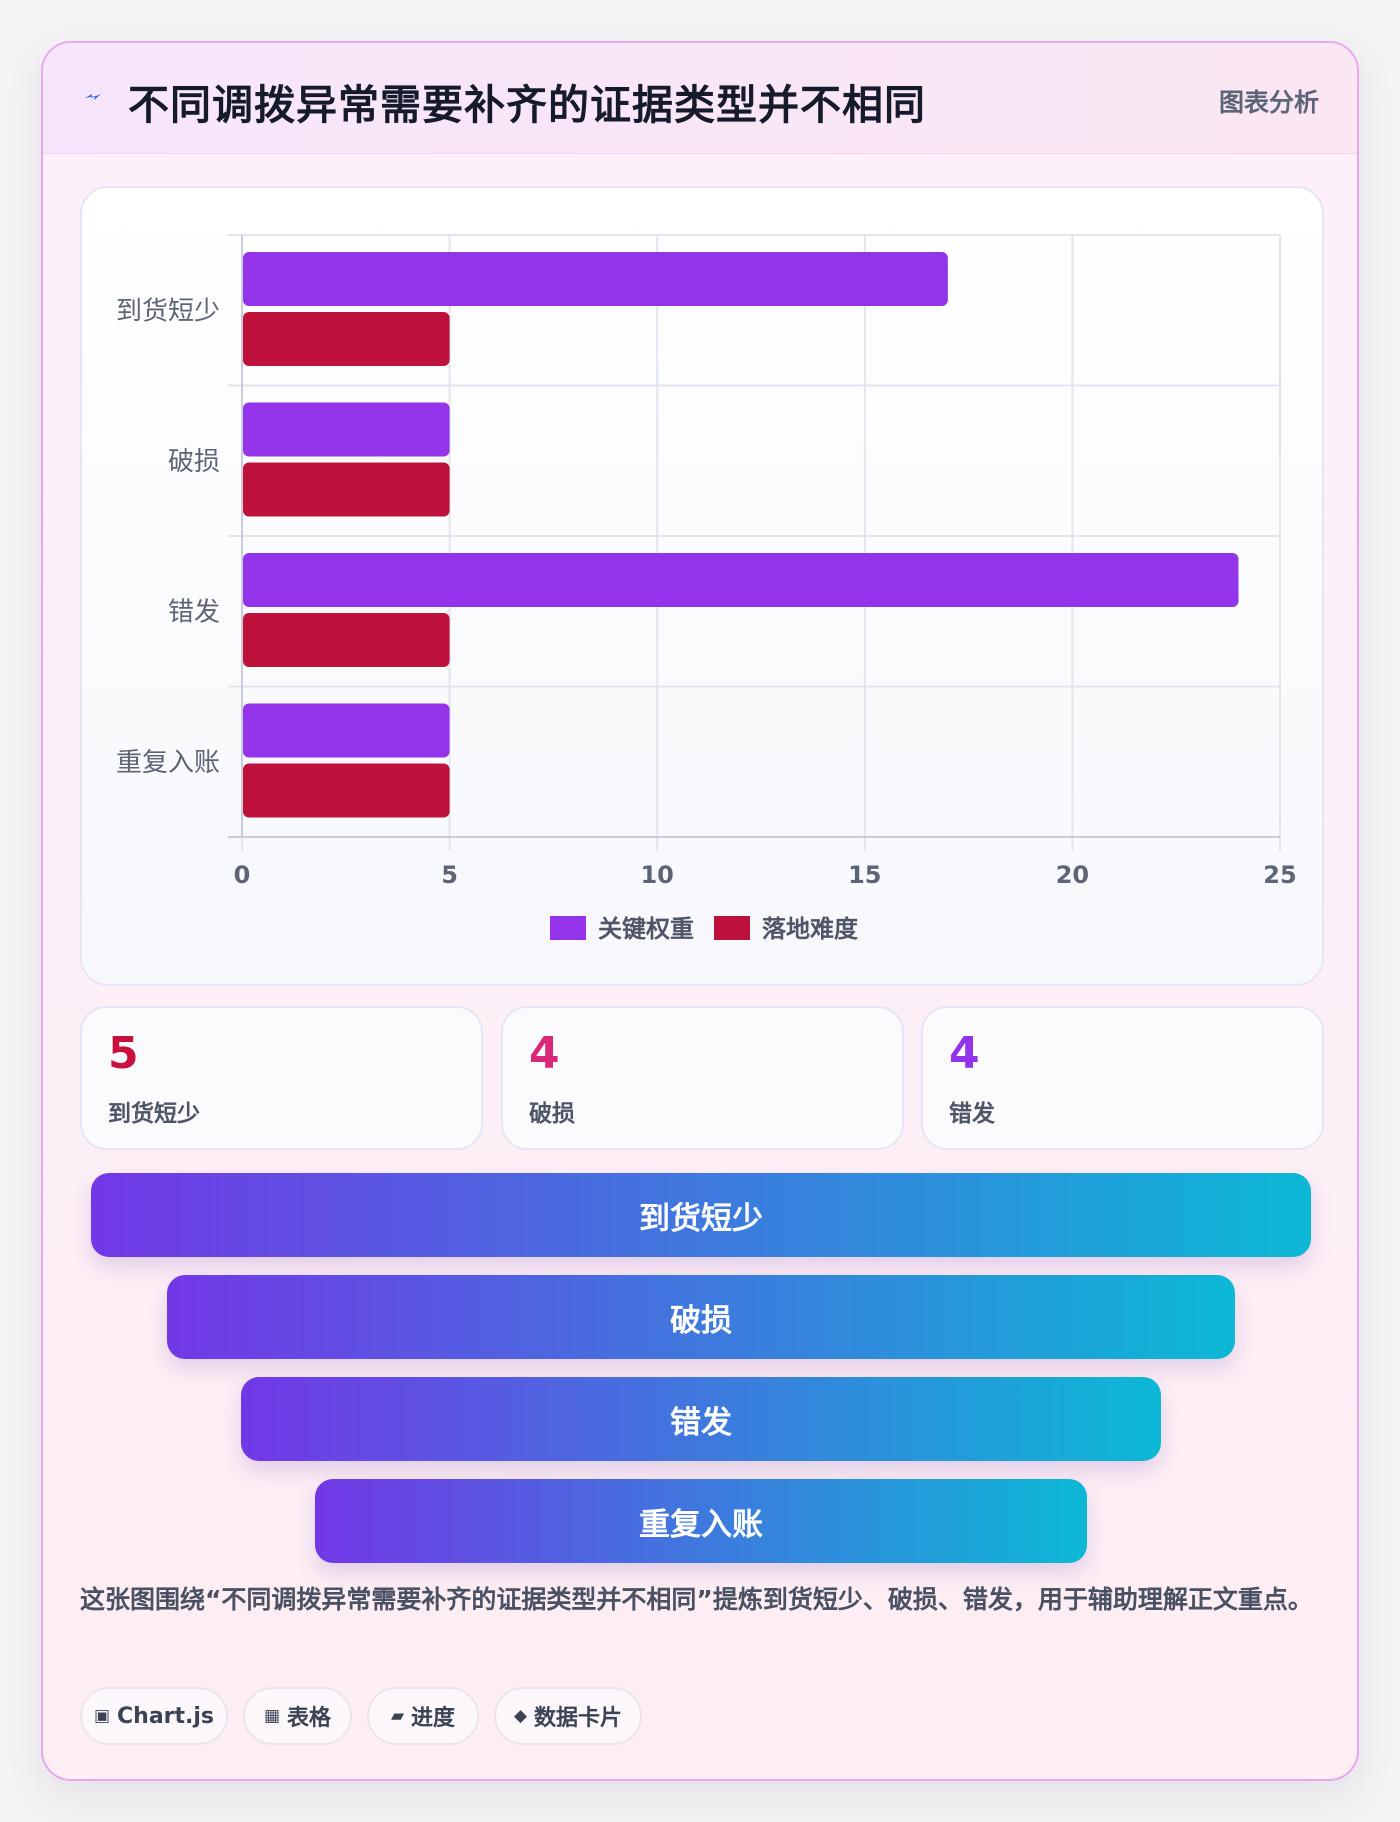 The width and height of the screenshot is (1400, 1822). Describe the element at coordinates (194, 462) in the screenshot. I see `y-tick-label: 破损` at that location.